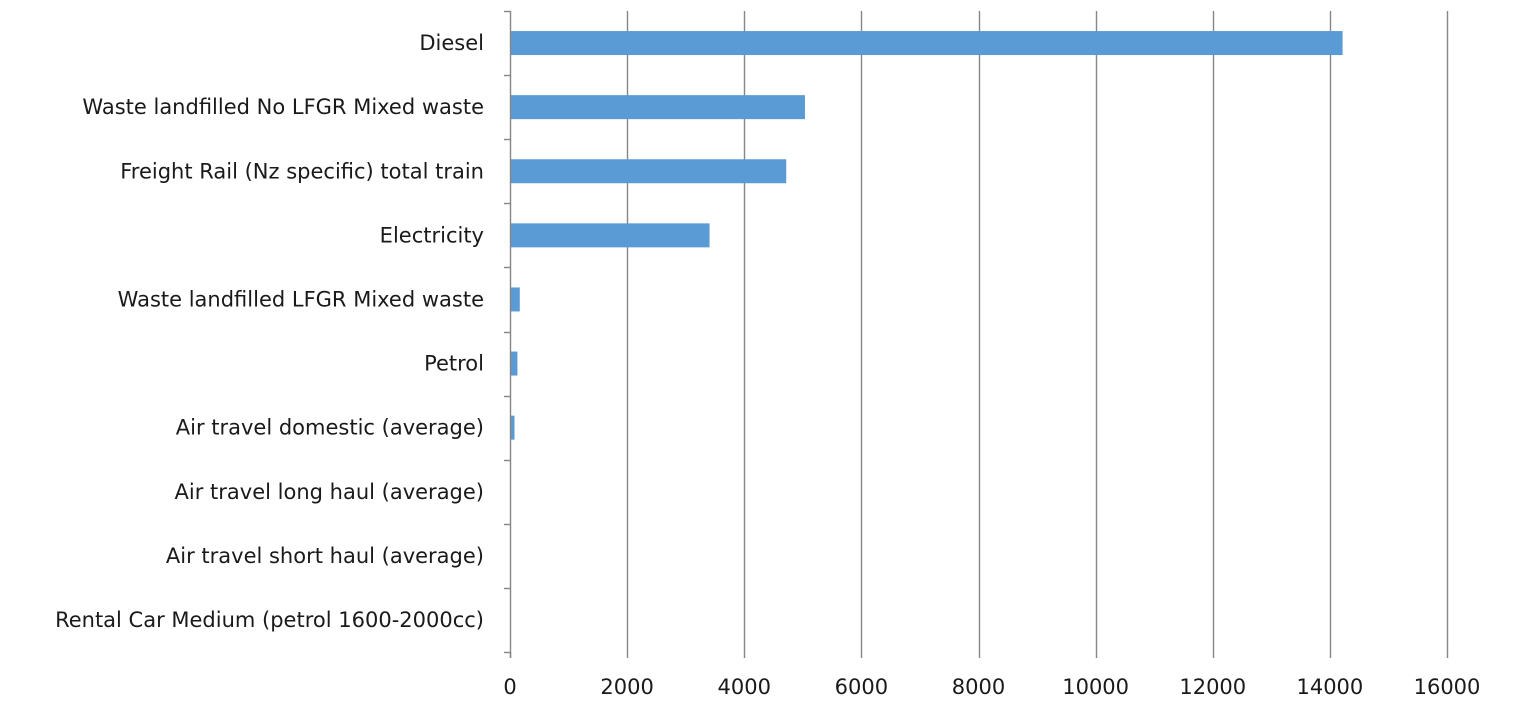 This screenshot has height=702, width=1516. What do you see at coordinates (978, 686) in the screenshot?
I see `x-tick-label-4: 8000` at bounding box center [978, 686].